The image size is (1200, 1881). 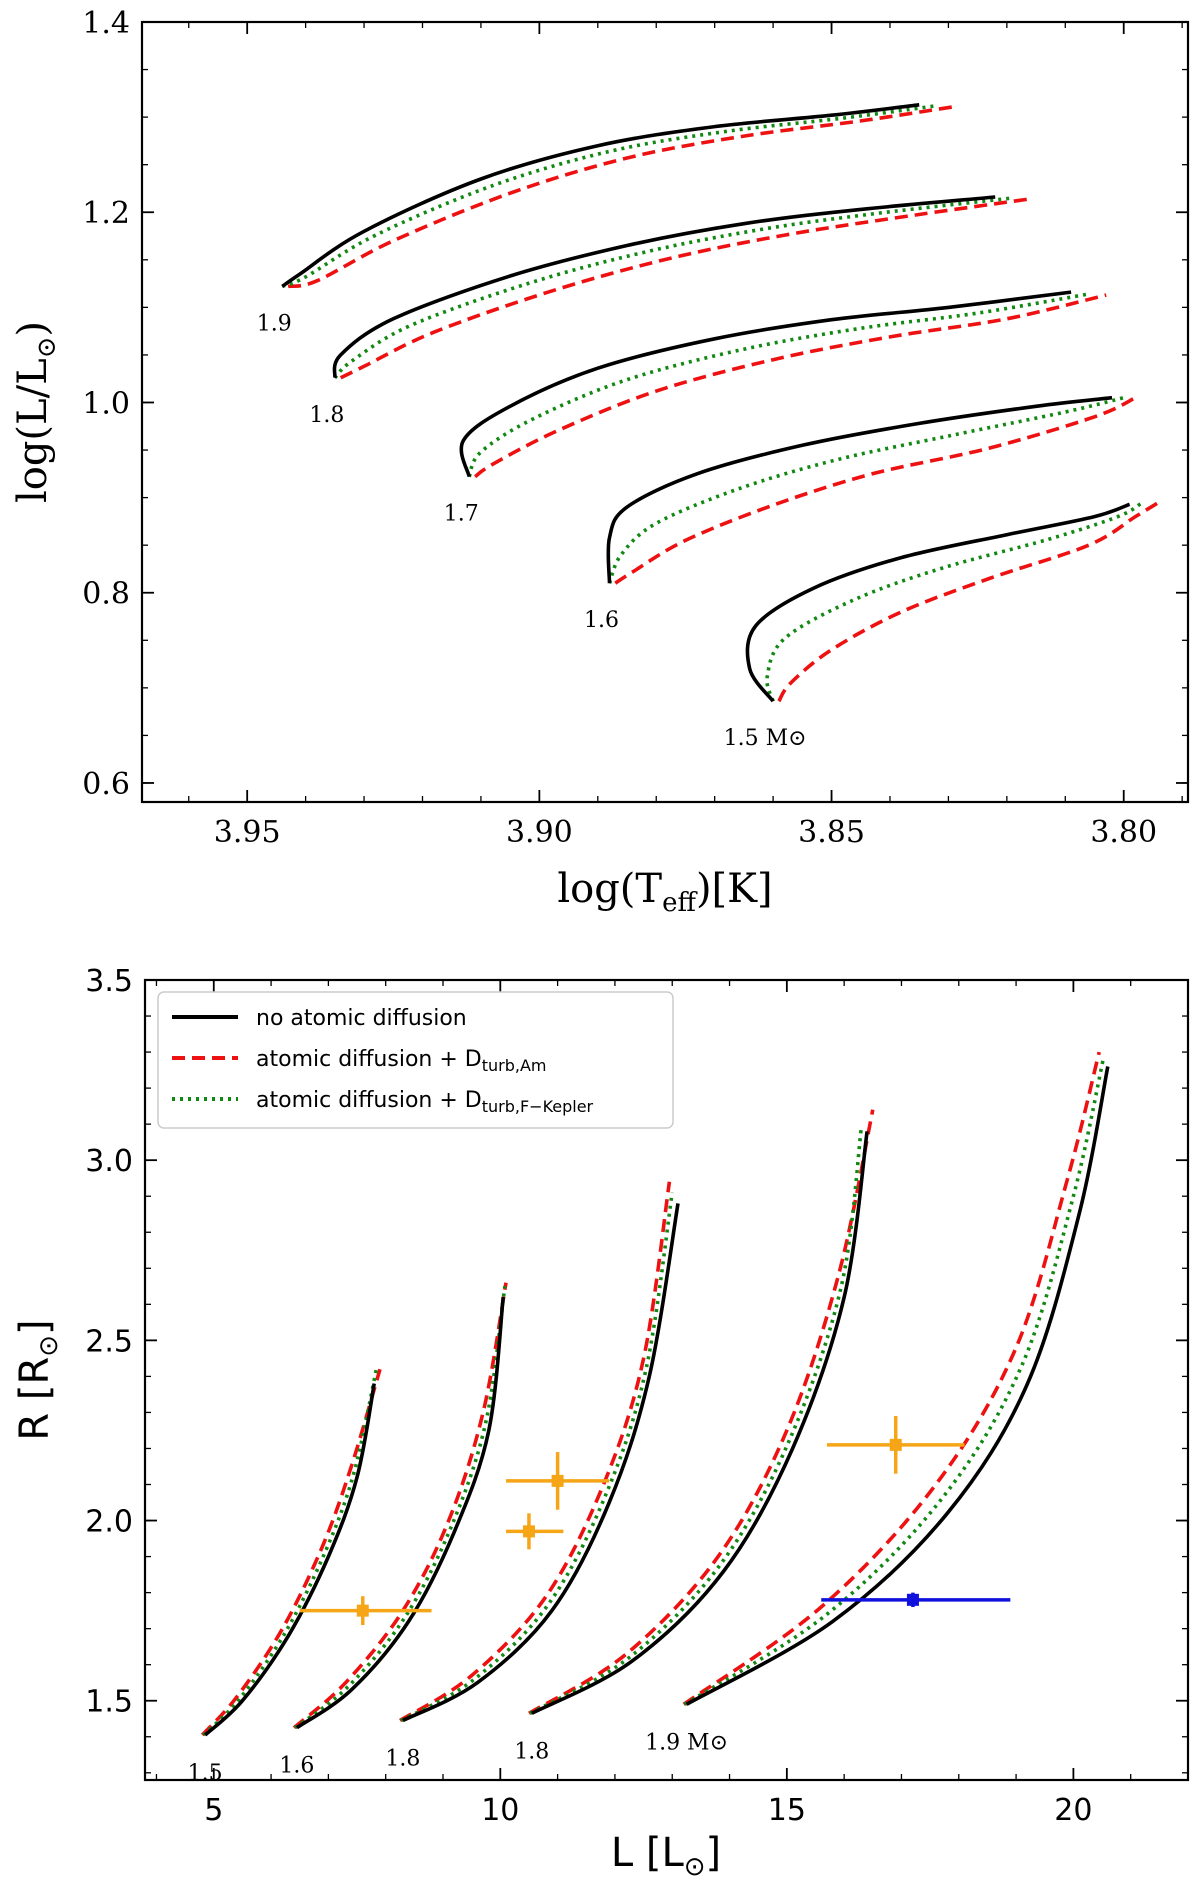 What do you see at coordinates (106, 594) in the screenshot?
I see `y-tick-label: 0.8` at bounding box center [106, 594].